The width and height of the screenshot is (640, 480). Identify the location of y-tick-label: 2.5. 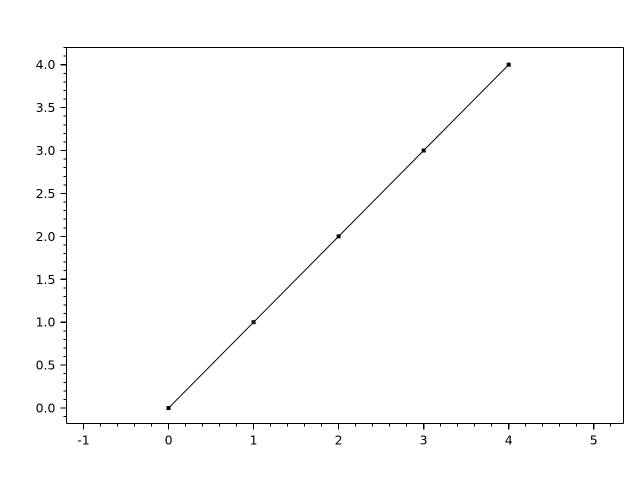
(46, 193).